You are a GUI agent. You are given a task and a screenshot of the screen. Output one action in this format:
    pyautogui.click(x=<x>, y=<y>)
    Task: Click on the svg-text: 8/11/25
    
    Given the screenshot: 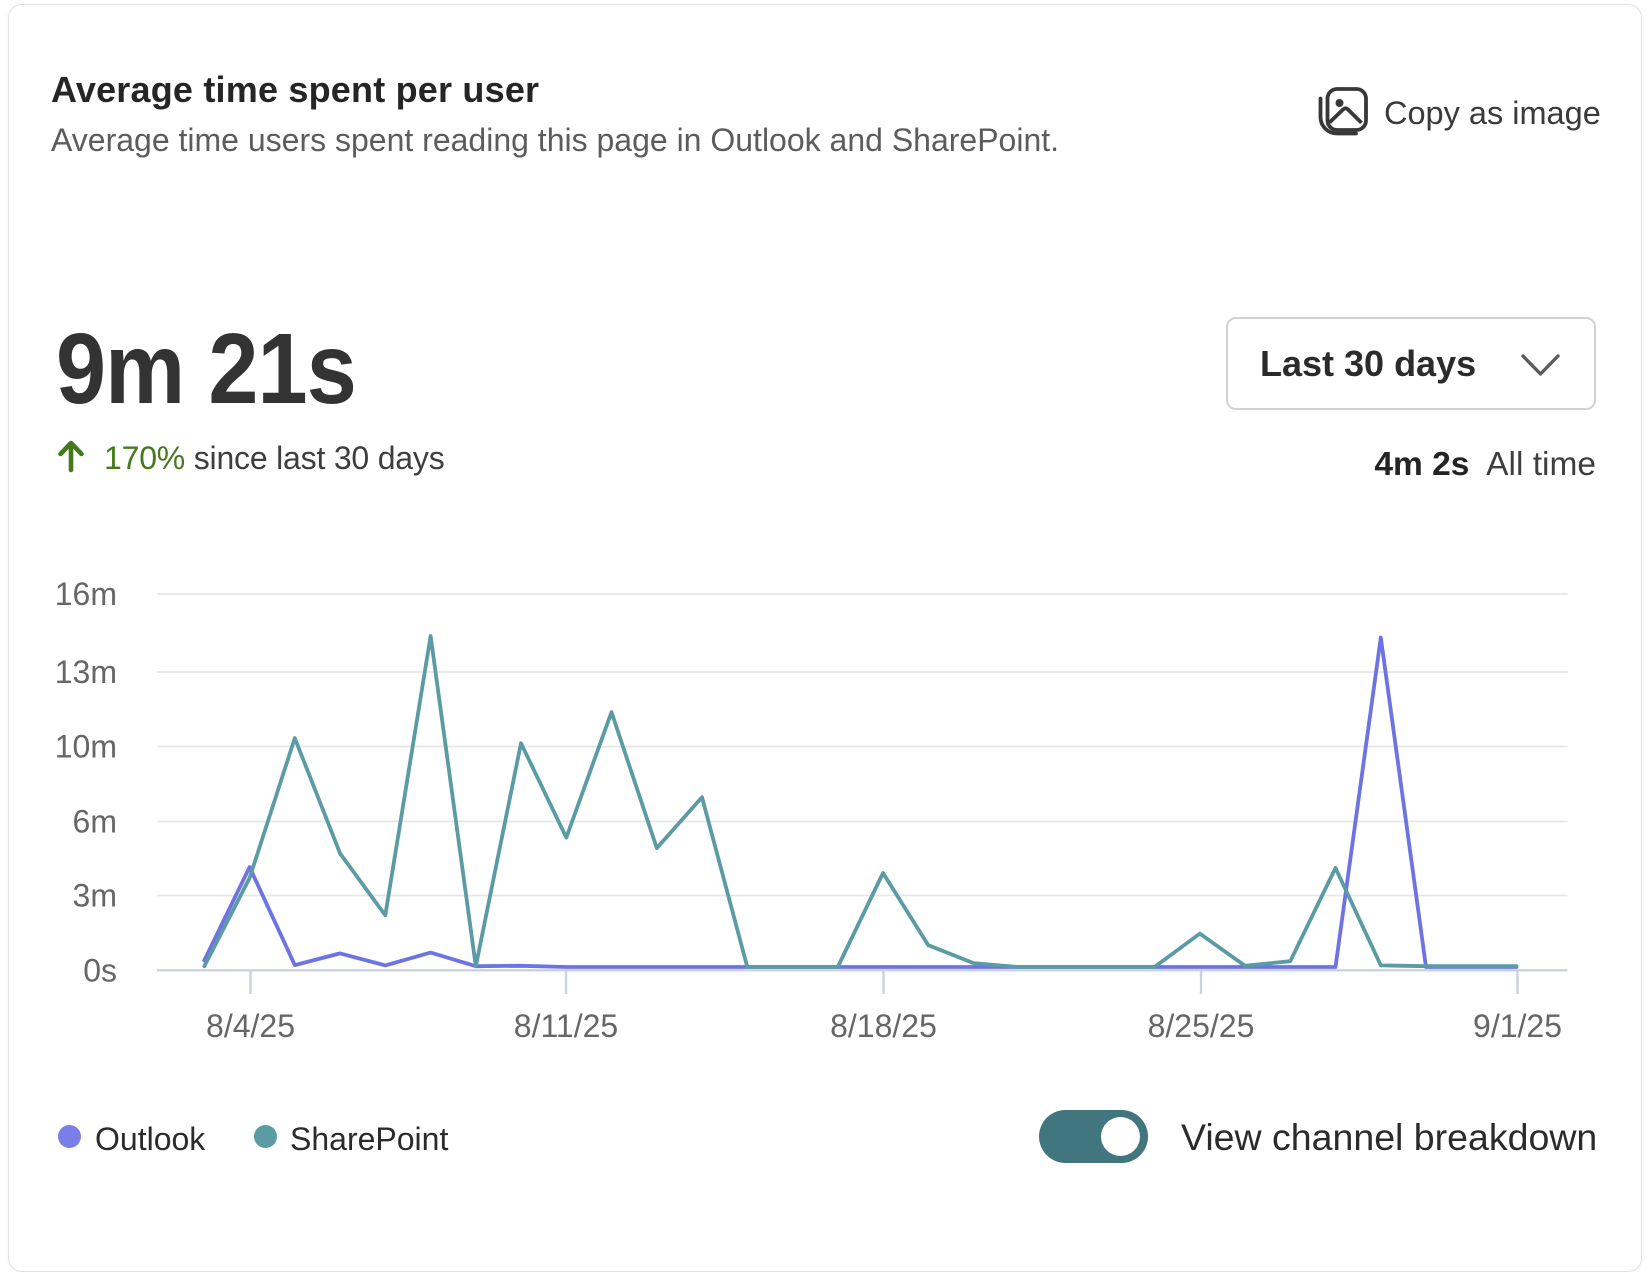 What is the action you would take?
    pyautogui.click(x=566, y=1026)
    